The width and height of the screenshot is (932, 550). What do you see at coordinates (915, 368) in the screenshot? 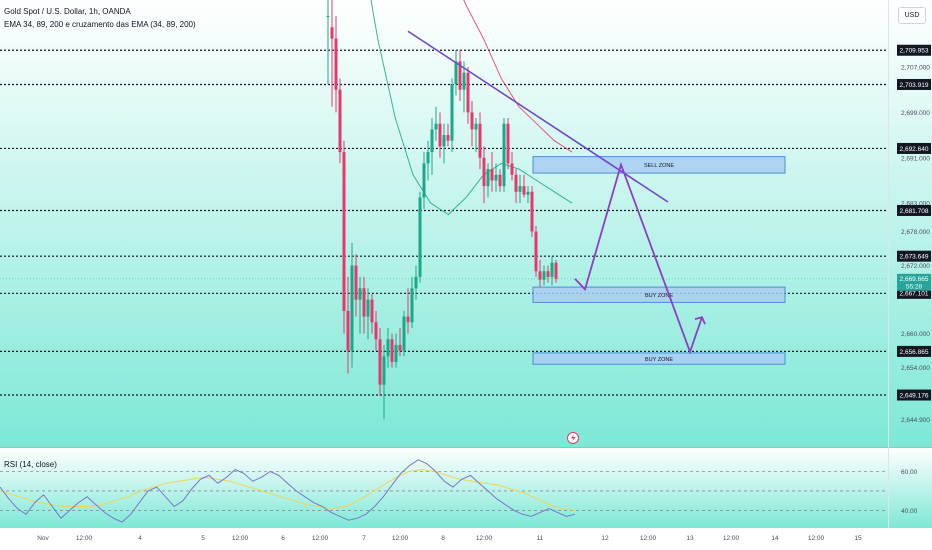
I see `price-tick-label: 2,654.000` at bounding box center [915, 368].